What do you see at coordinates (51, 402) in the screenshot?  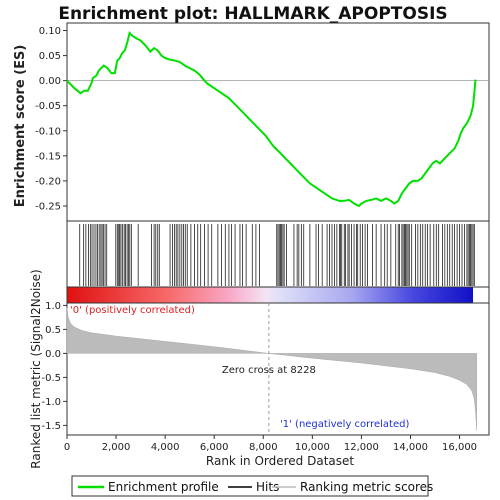 I see `metric-ytick-label: -1.0` at bounding box center [51, 402].